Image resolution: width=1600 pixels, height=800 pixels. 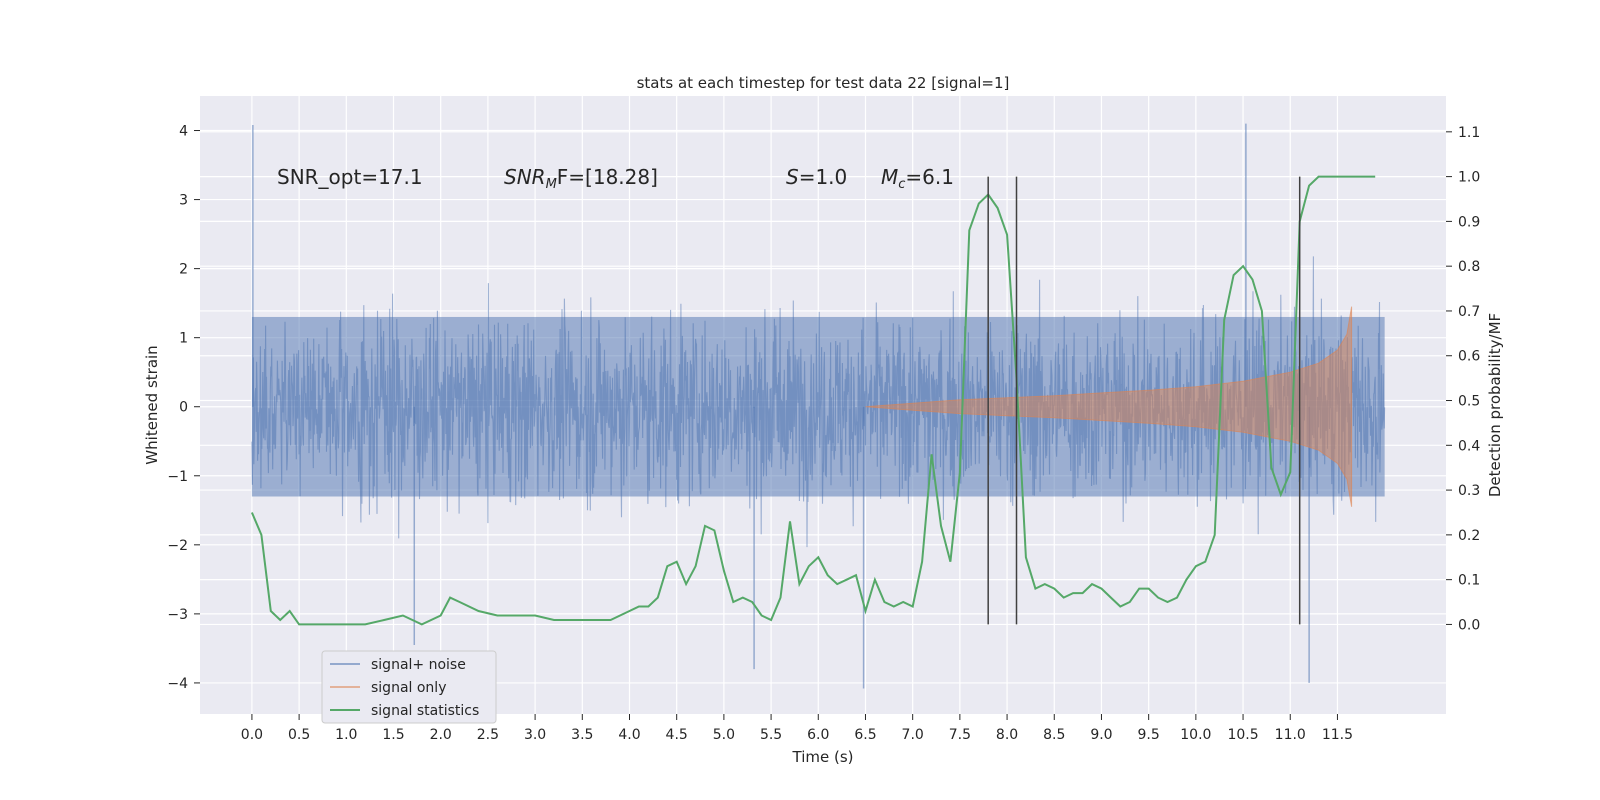 What do you see at coordinates (177, 615) in the screenshot?
I see `y-tick-label: −3` at bounding box center [177, 615].